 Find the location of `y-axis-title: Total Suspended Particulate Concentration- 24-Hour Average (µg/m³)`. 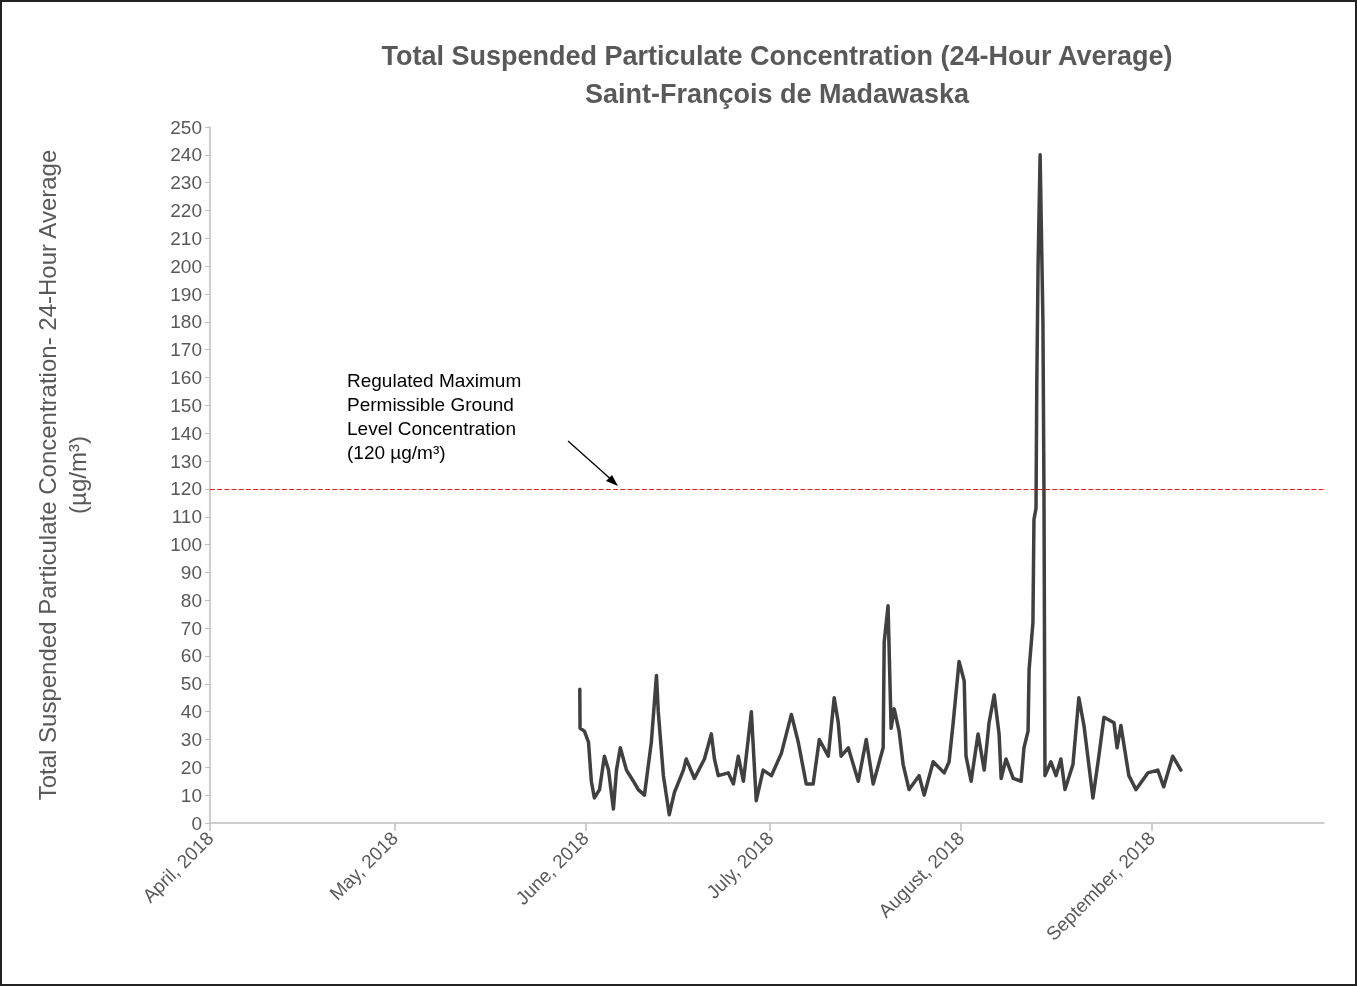

y-axis-title: Total Suspended Particulate Concentration- 24-Hour Average (µg/m³) is located at coordinates (62, 475).